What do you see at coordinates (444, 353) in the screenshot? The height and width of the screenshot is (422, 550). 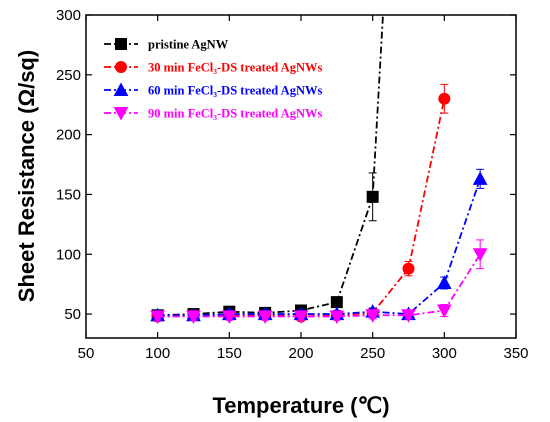 I see `x-tick-label-300: 300` at bounding box center [444, 353].